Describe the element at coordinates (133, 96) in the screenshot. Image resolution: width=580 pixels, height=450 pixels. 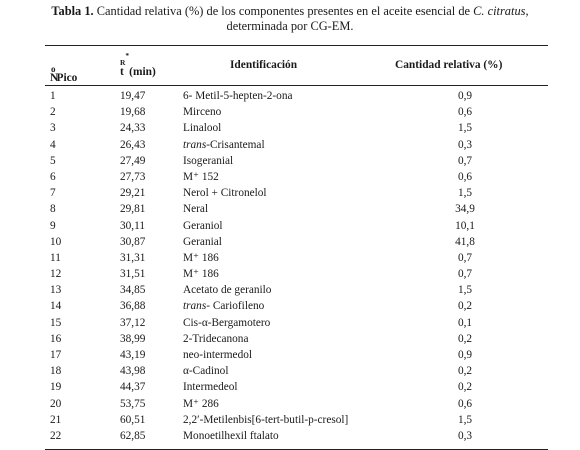
I see `cell-retention-time: 19,47` at that location.